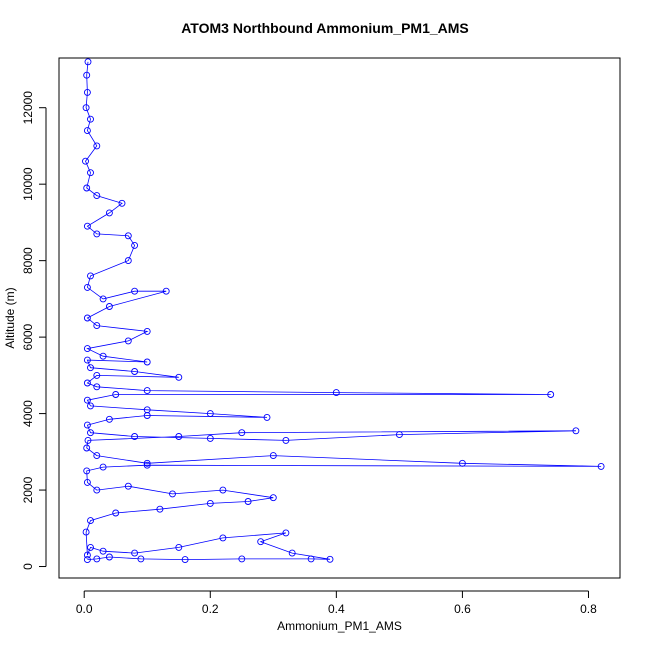  What do you see at coordinates (336, 609) in the screenshot?
I see `x-tick-label: 0.4` at bounding box center [336, 609].